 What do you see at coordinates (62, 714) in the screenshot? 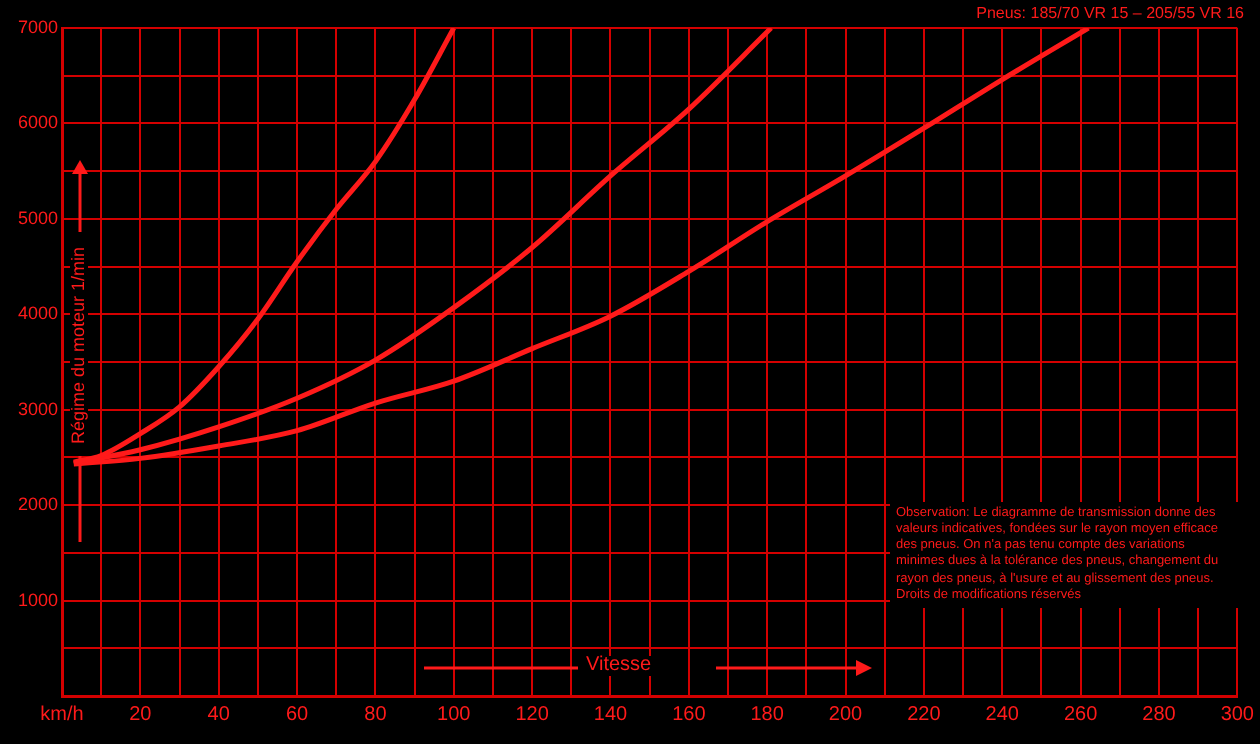
I see `x-tick-label: km/h` at bounding box center [62, 714].